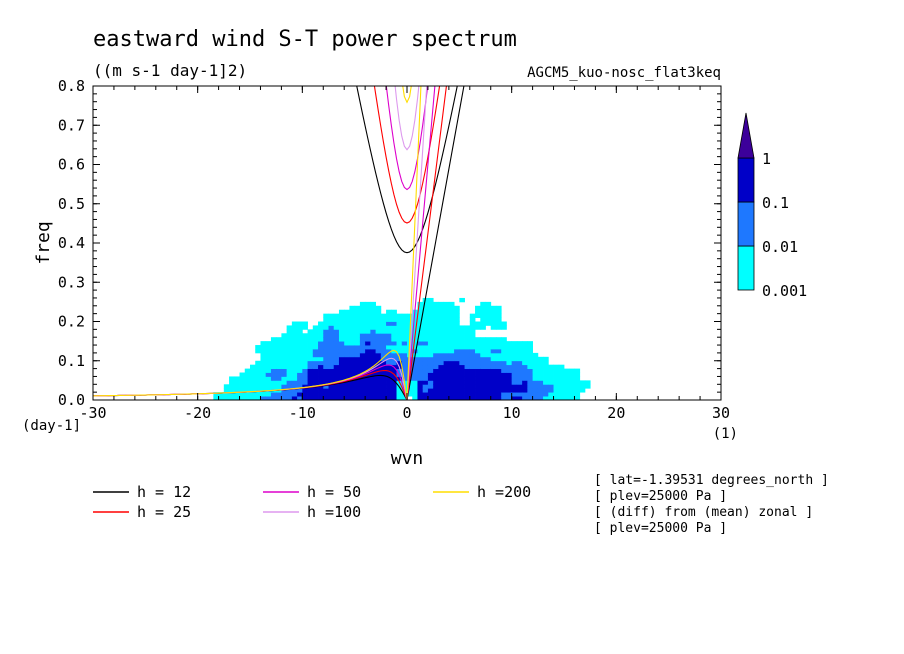 This screenshot has width=904, height=654. I want to click on legend-label: h = 50, so click(334, 492).